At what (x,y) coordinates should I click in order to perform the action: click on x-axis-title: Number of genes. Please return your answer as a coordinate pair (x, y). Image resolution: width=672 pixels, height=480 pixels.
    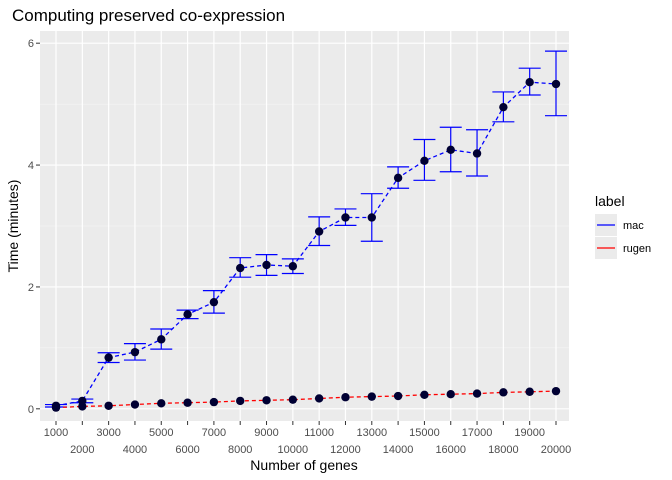
    Looking at the image, I should click on (303, 465).